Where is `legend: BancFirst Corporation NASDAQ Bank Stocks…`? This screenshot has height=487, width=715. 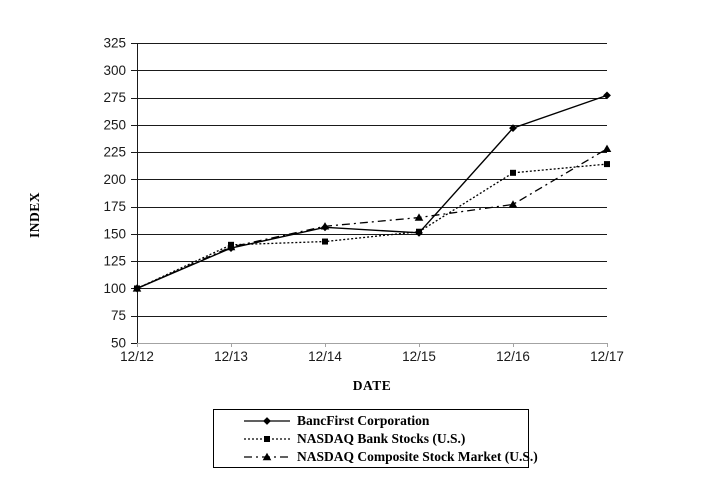 legend: BancFirst Corporation NASDAQ Bank Stocks… is located at coordinates (375, 438).